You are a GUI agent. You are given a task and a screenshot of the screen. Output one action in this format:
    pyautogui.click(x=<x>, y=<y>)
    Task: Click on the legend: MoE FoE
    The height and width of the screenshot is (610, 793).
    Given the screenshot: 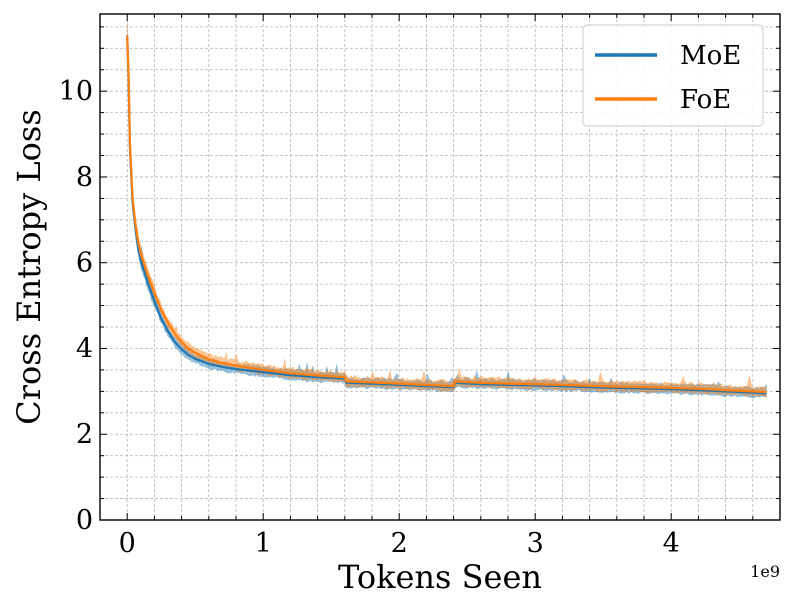 What is the action you would take?
    pyautogui.click(x=673, y=75)
    